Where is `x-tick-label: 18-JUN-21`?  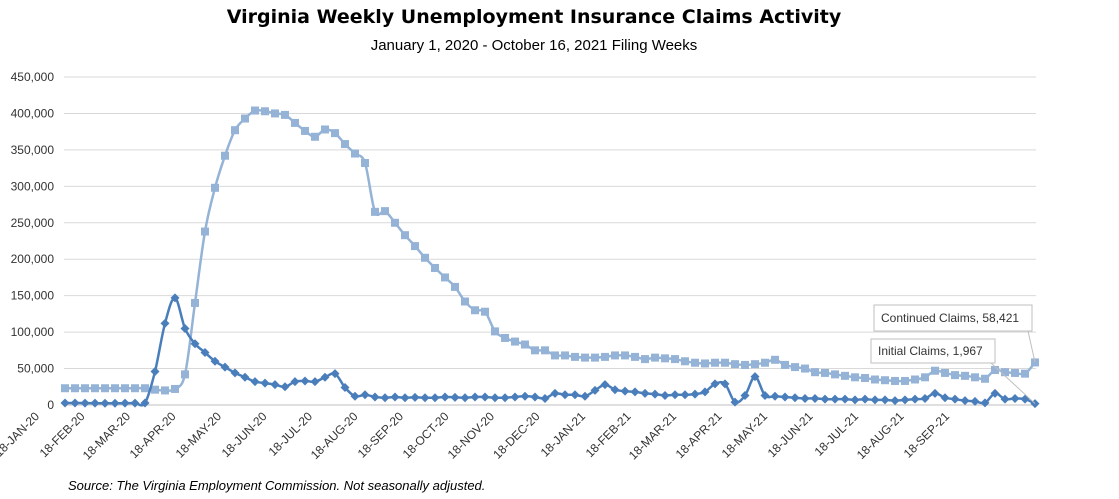
x-tick-label: 18-JUN-21 is located at coordinates (790, 434).